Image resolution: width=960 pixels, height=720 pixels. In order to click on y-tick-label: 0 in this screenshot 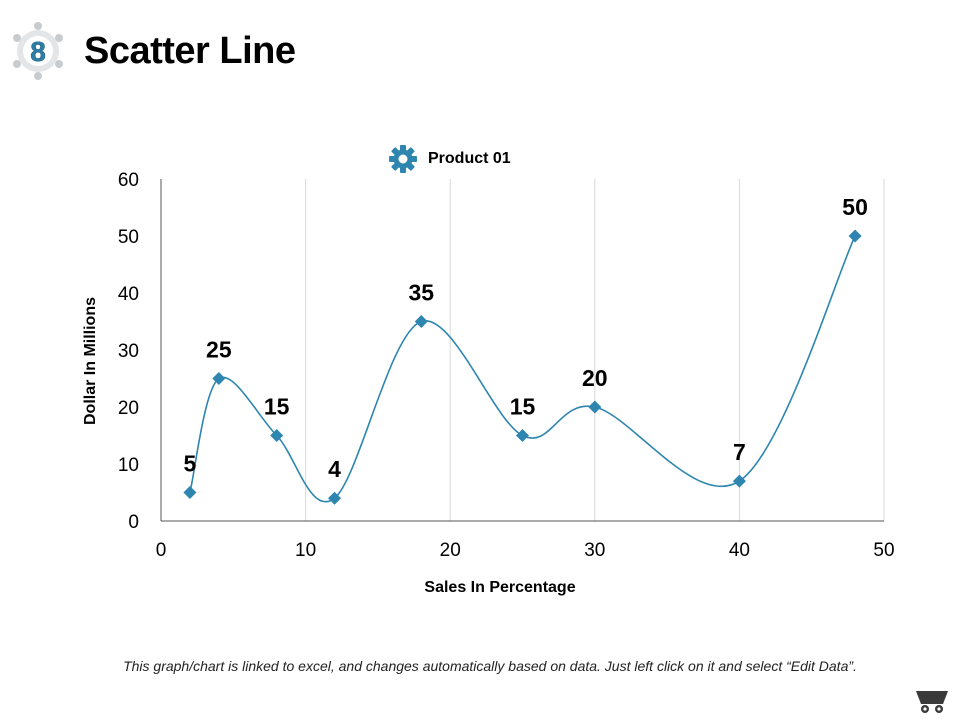, I will do `click(133, 522)`.